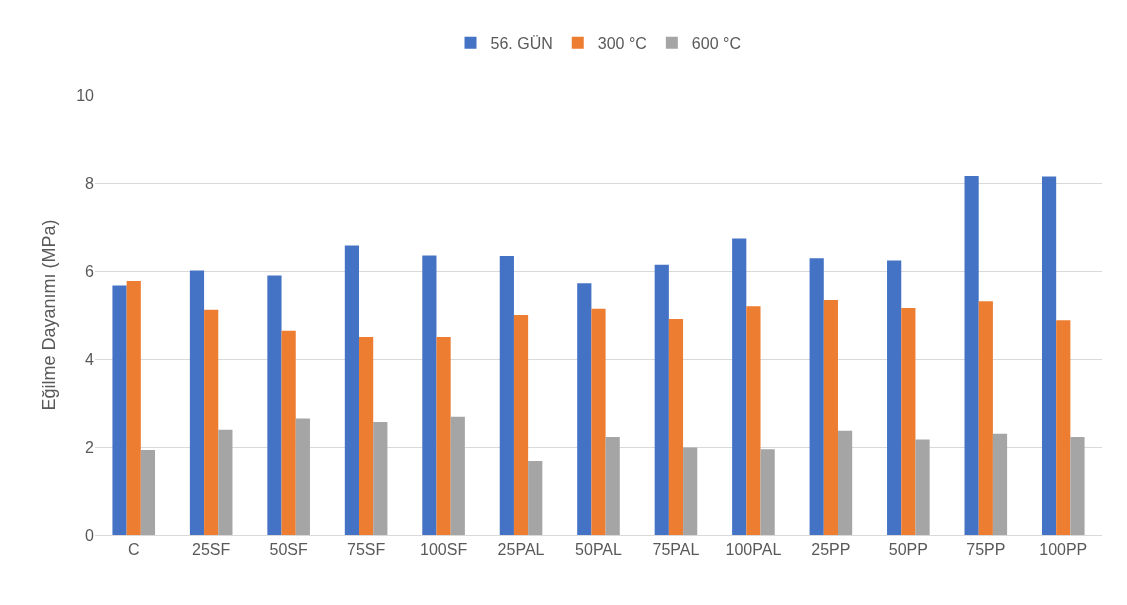 The image size is (1127, 605). Describe the element at coordinates (90, 183) in the screenshot. I see `y-tick-label: 8` at that location.